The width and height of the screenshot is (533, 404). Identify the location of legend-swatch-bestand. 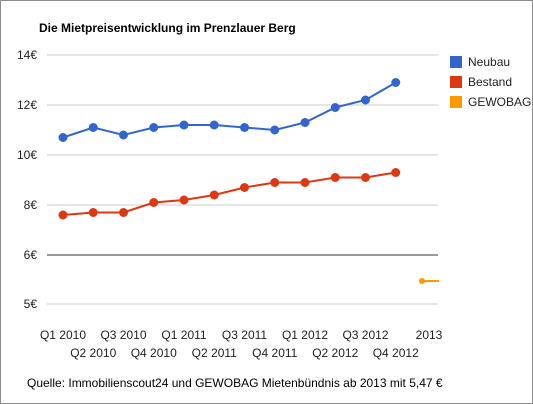
(456, 82).